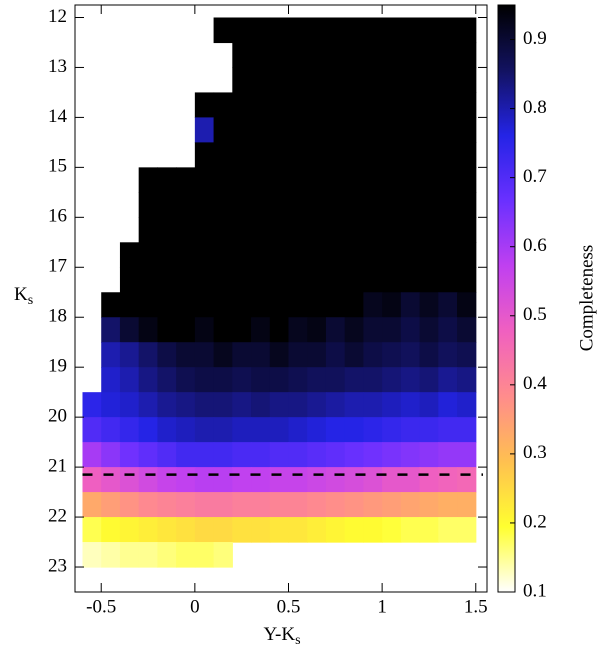  What do you see at coordinates (57, 166) in the screenshot?
I see `y-tick-label: 15` at bounding box center [57, 166].